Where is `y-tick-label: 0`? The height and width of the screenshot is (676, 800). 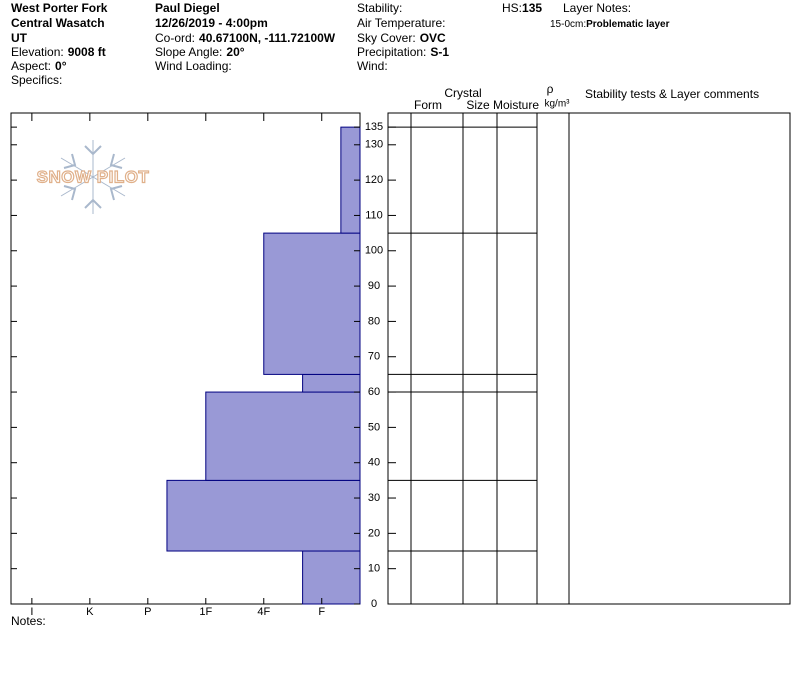
y-tick-label: 0 is located at coordinates (374, 604).